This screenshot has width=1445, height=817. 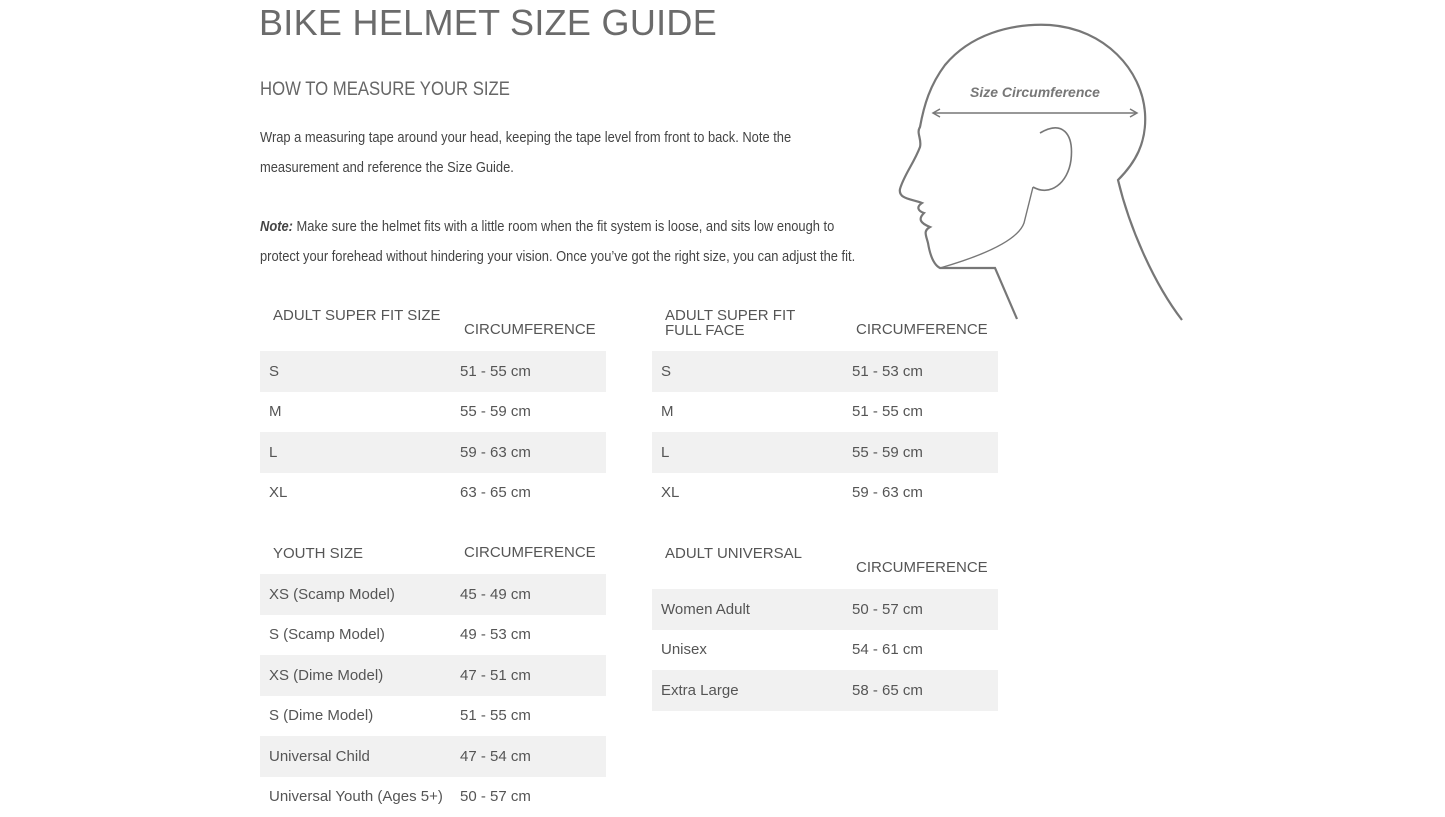 What do you see at coordinates (360, 594) in the screenshot?
I see `size-cell: XS (Scamp Model)` at bounding box center [360, 594].